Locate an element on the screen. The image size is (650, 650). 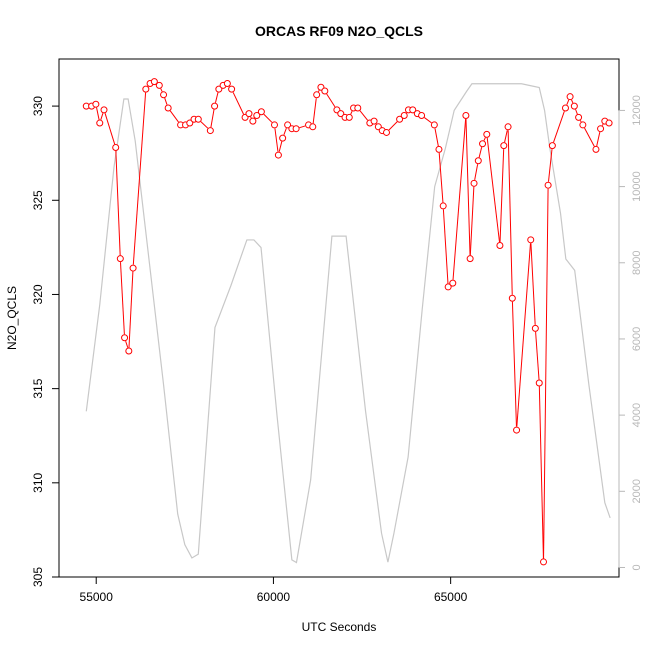
x-tick-label: 55000 is located at coordinates (97, 597).